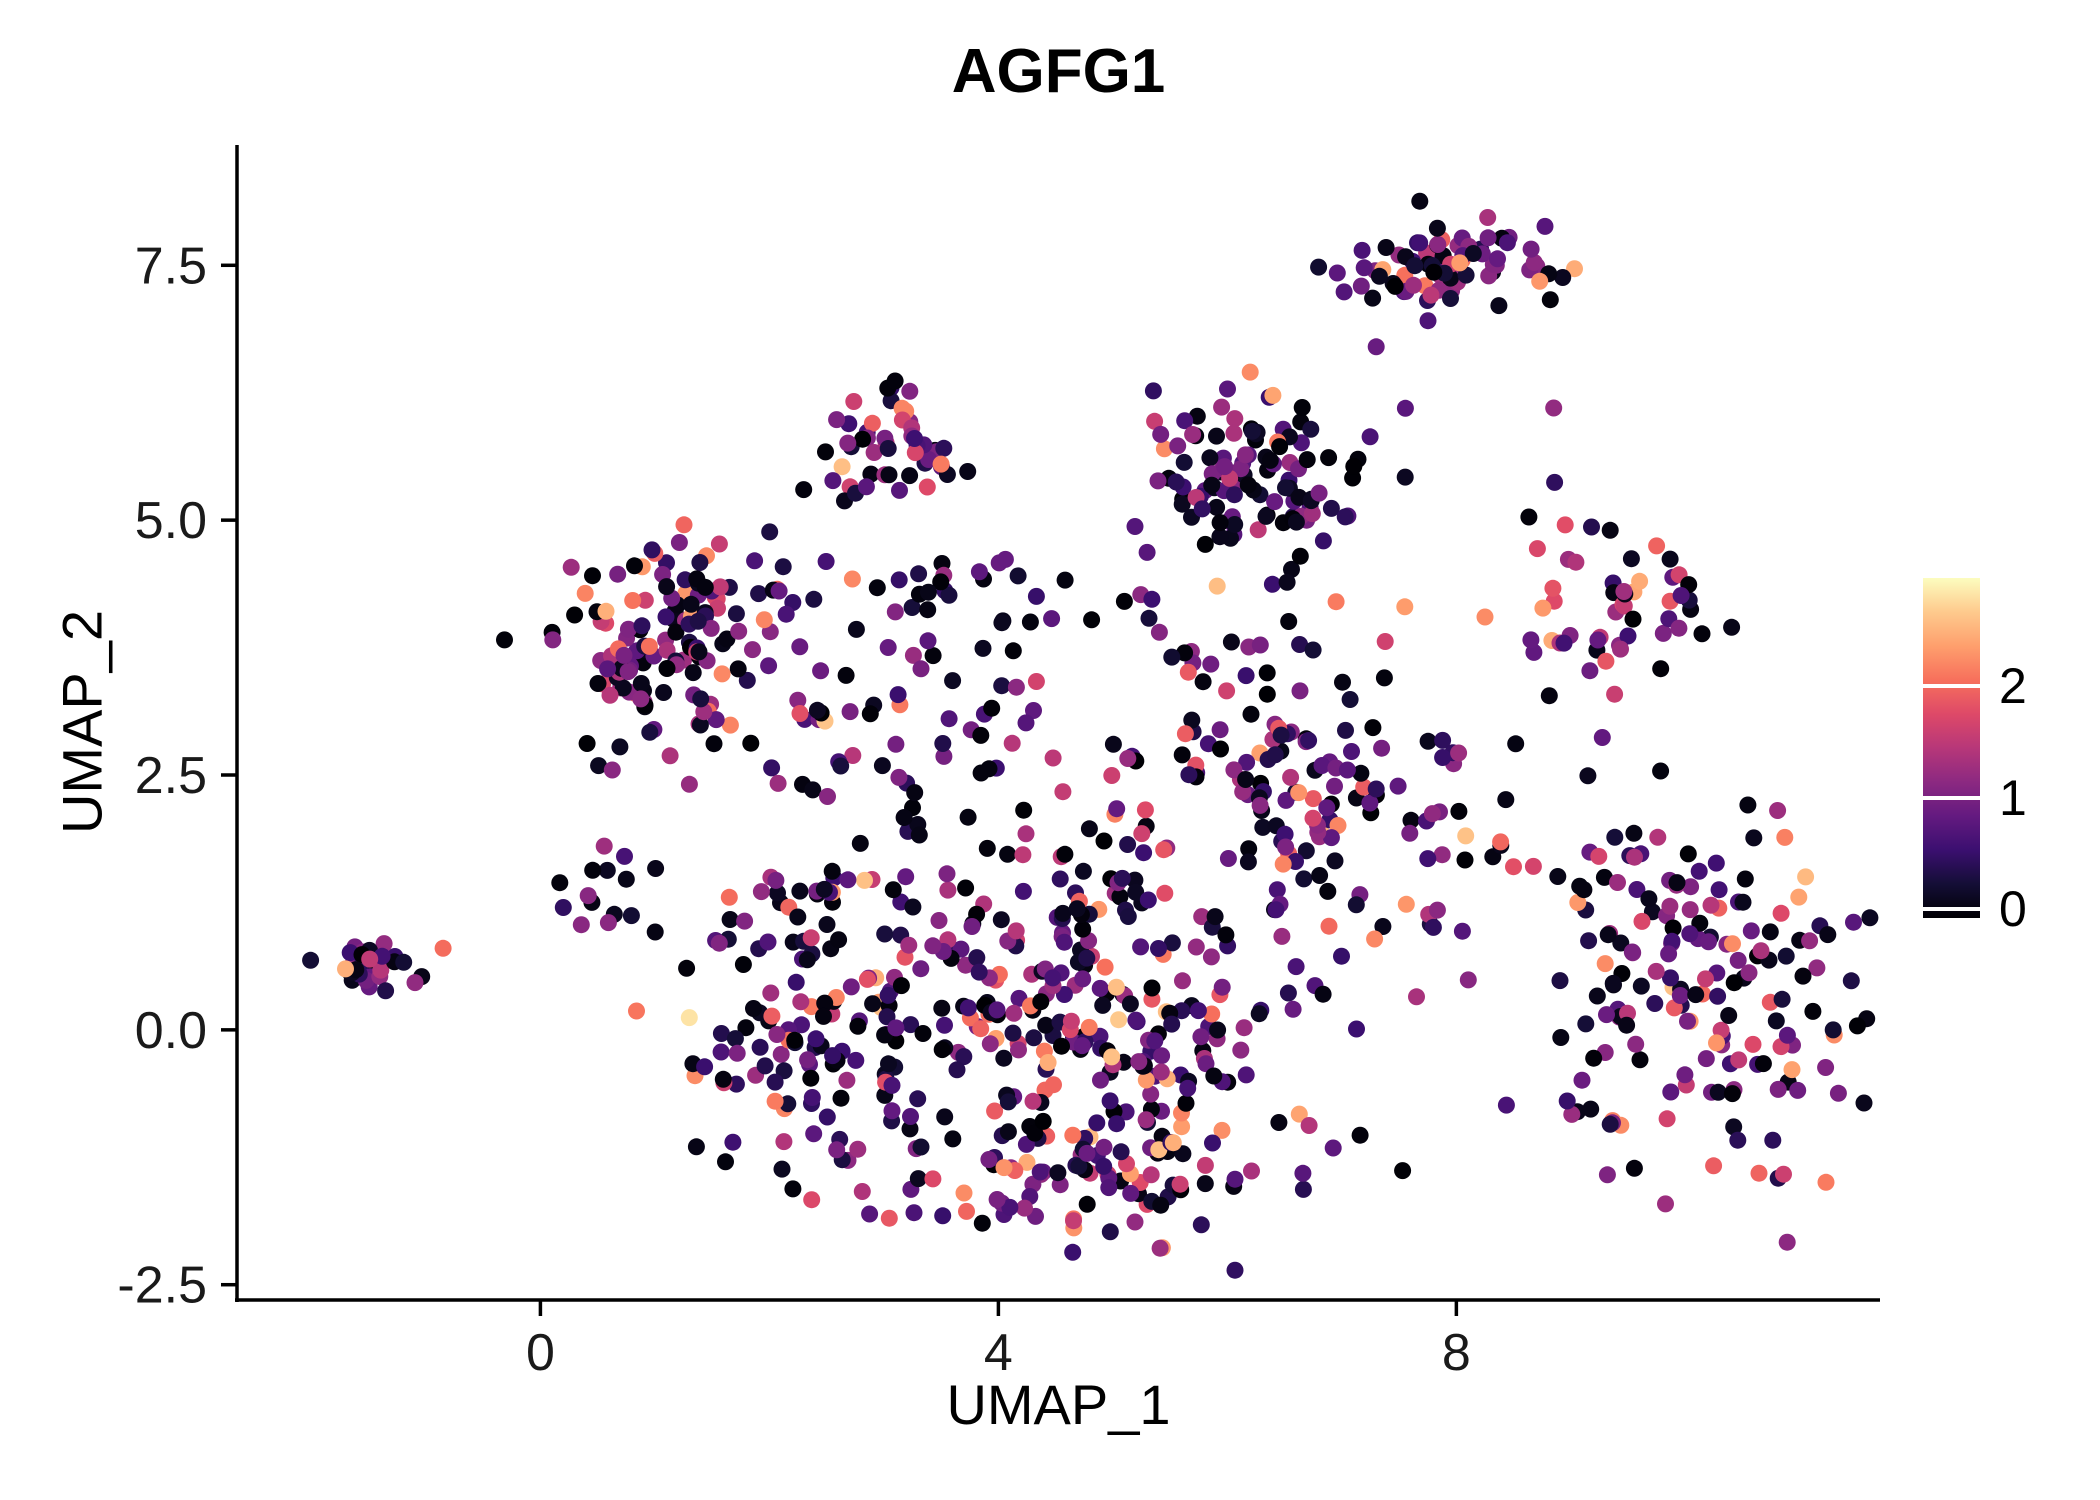 This screenshot has height=1500, width=2100. Describe the element at coordinates (171, 1031) in the screenshot. I see `y-tick-label: 0.0` at that location.